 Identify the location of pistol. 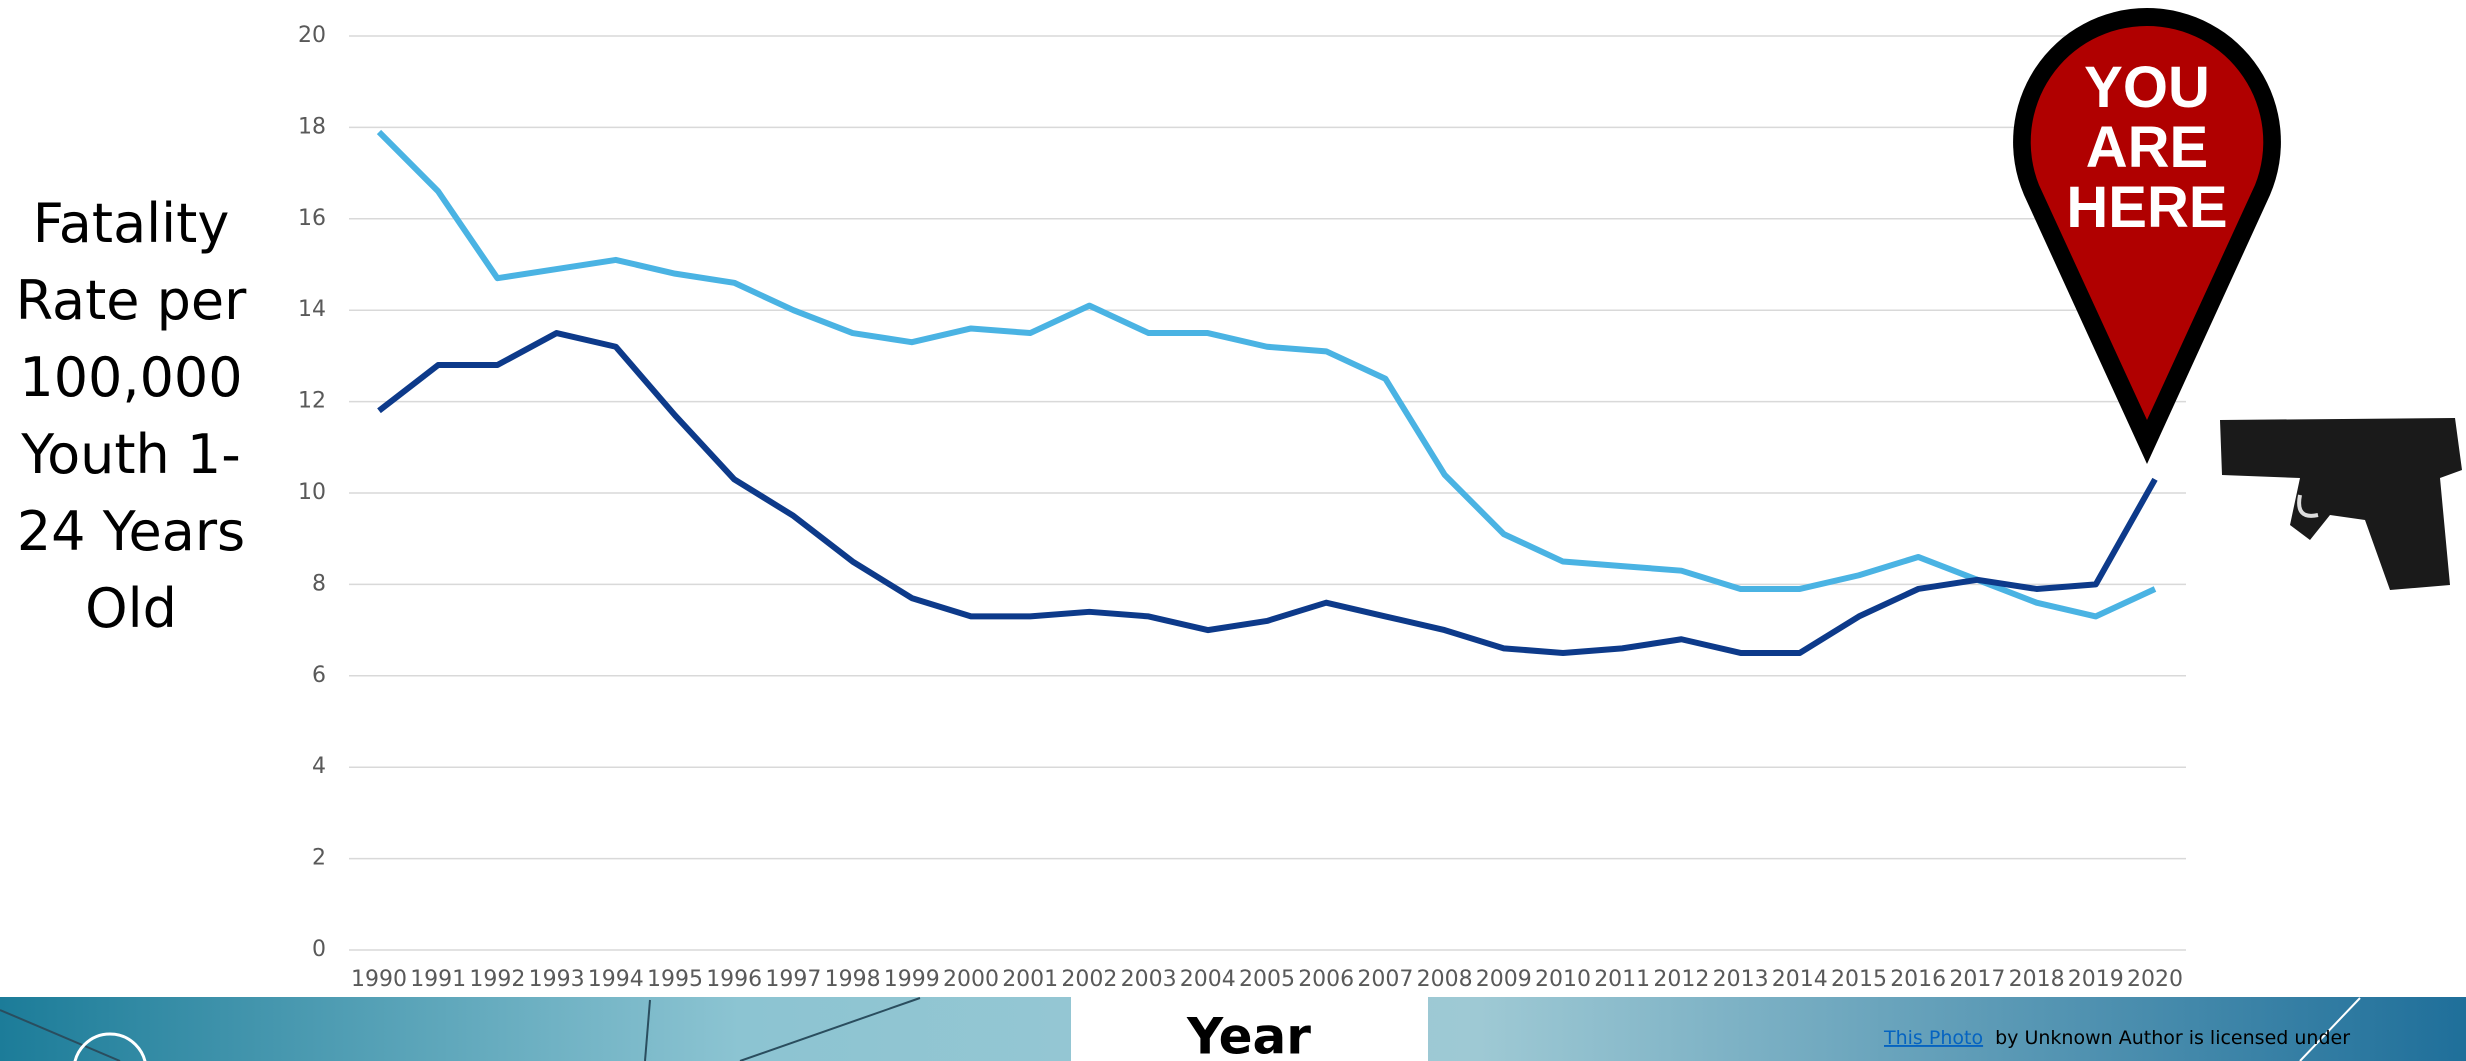
(2341, 504).